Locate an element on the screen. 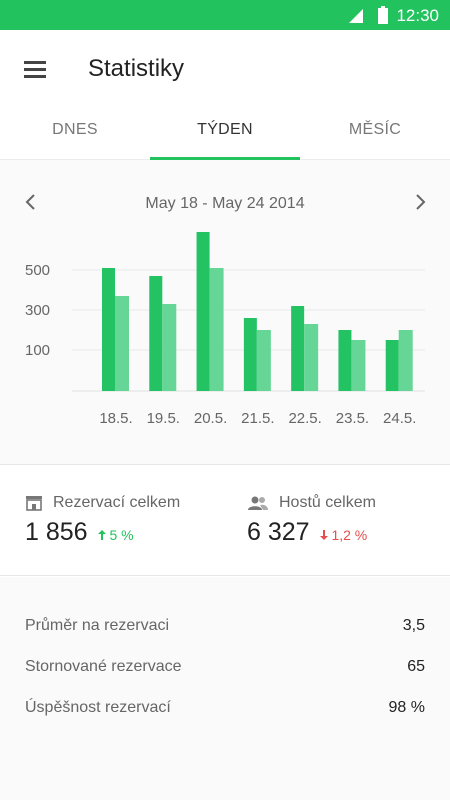 The width and height of the screenshot is (450, 800). detail-value: 65 is located at coordinates (416, 666).